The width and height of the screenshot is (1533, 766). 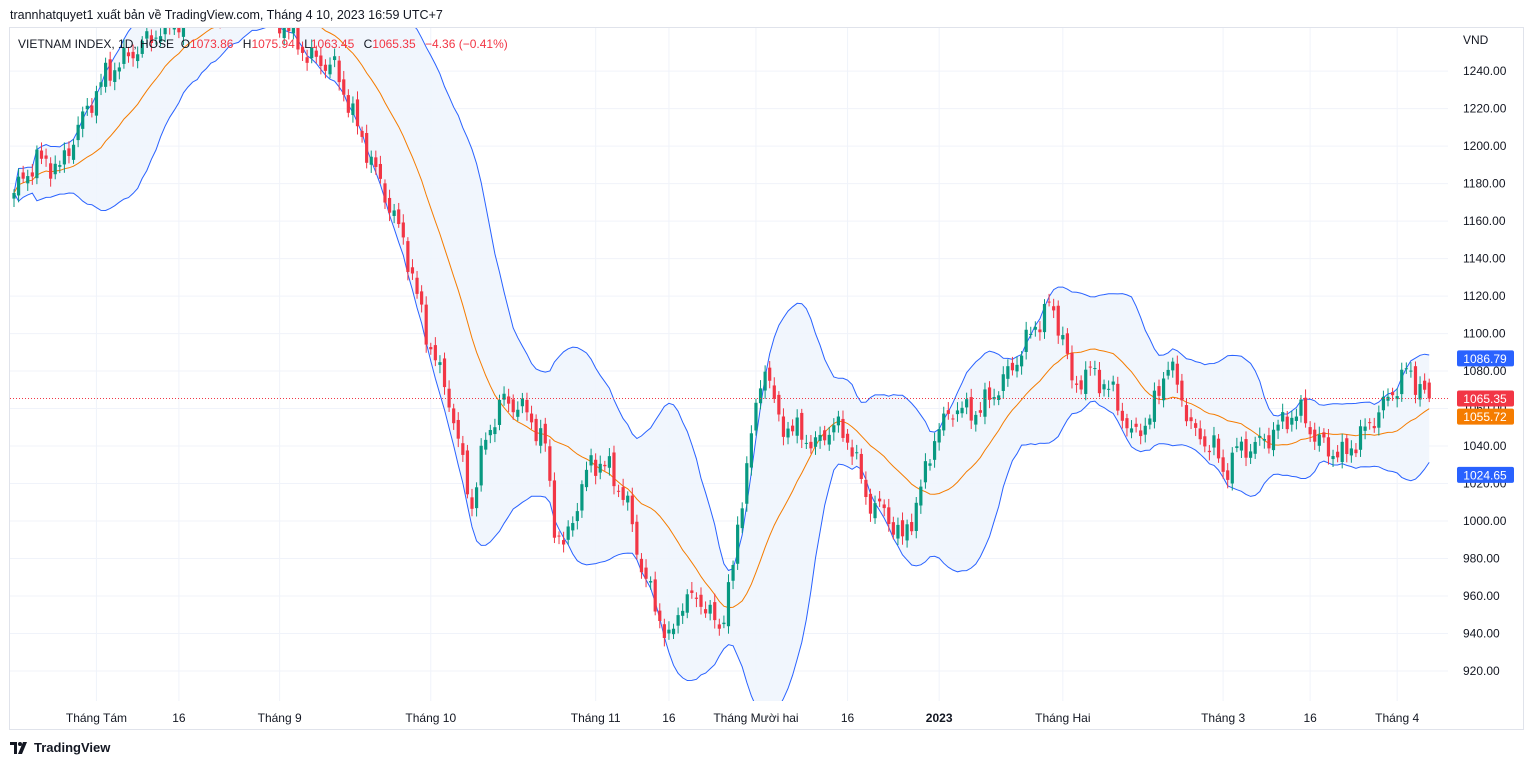 I want to click on y-tick-label: 1000.00, so click(x=1485, y=521).